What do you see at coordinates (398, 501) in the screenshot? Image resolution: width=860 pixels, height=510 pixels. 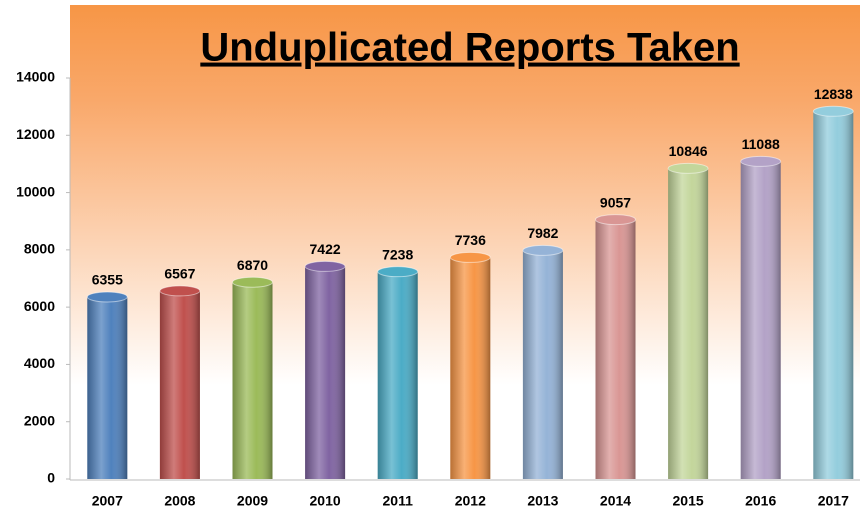 I see `x-tick-label: 2011` at bounding box center [398, 501].